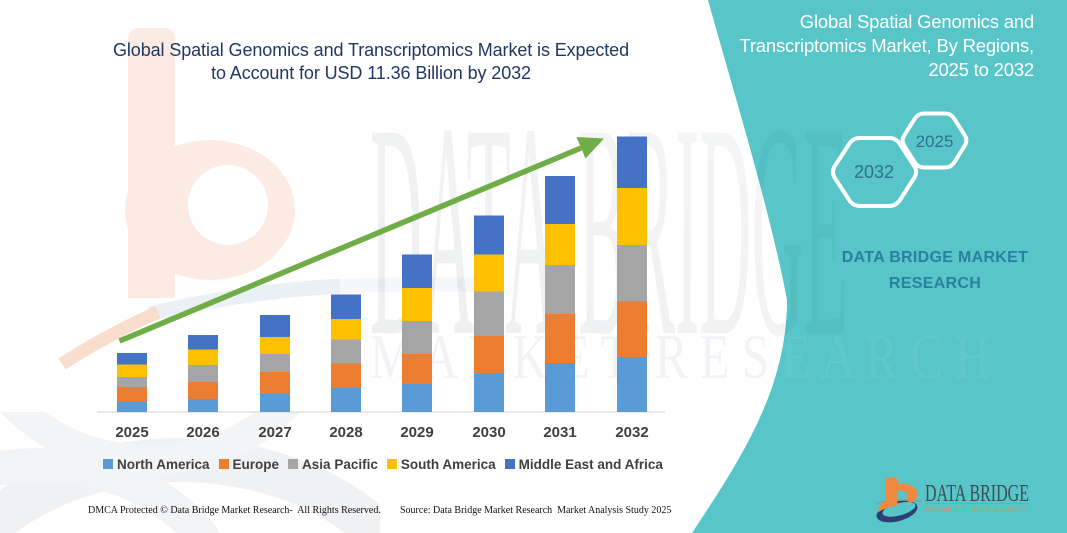 This screenshot has height=533, width=1067. What do you see at coordinates (976, 510) in the screenshot?
I see `svg-text: M A R K E T R E S E A R C H` at bounding box center [976, 510].